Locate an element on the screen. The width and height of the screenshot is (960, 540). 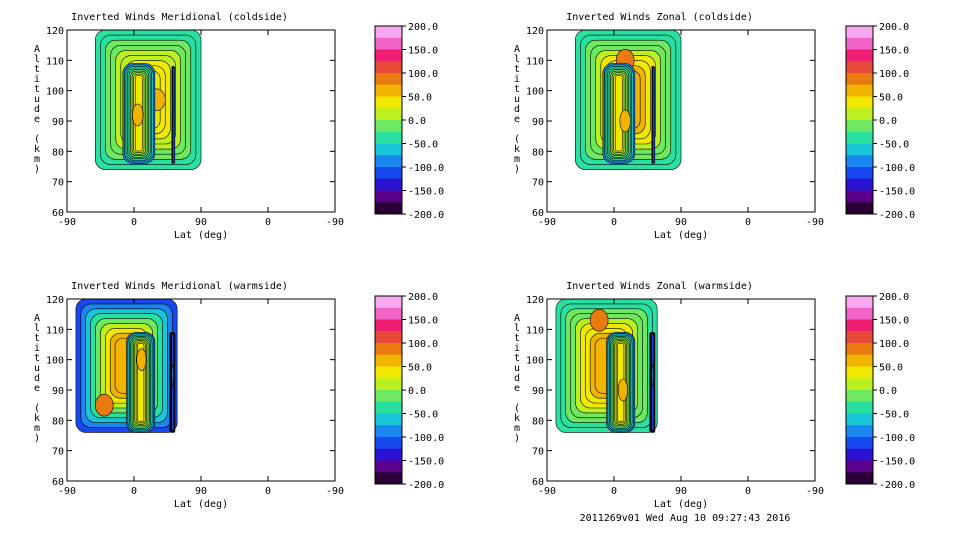
y-axis-label-char: k is located at coordinates (37, 149).